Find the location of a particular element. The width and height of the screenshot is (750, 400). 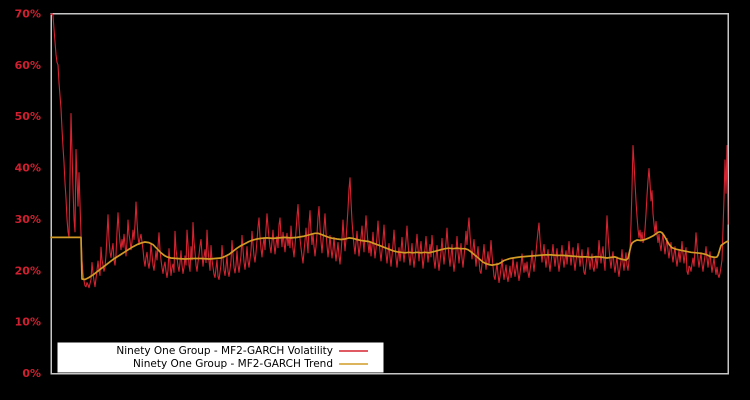

y-tick-label: 0% is located at coordinates (31, 373).